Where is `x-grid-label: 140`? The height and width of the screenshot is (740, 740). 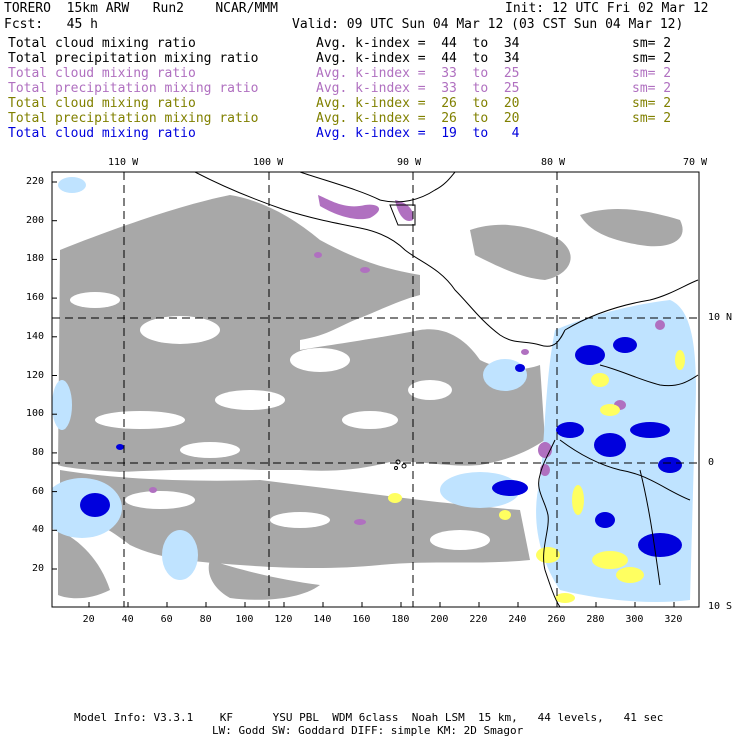
x-grid-label: 140 is located at coordinates (322, 619).